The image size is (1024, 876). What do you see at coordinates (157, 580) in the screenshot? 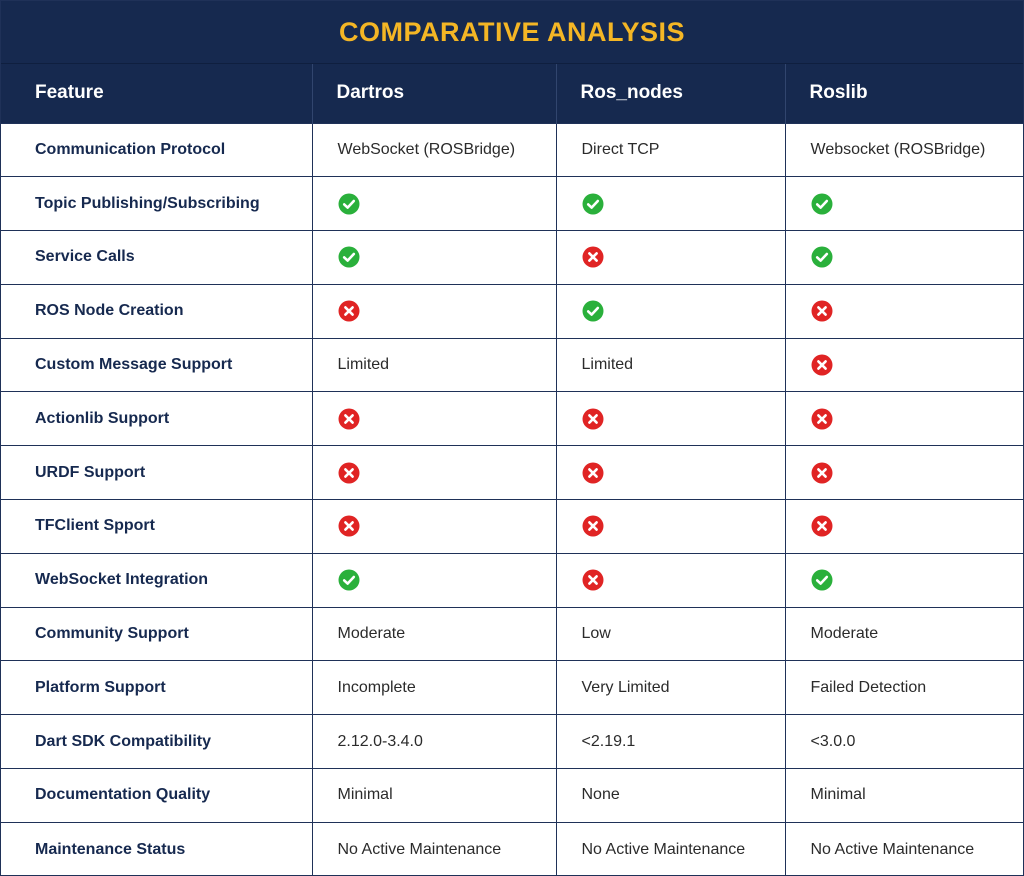
I see `feature-label: WebSocket Integration` at bounding box center [157, 580].